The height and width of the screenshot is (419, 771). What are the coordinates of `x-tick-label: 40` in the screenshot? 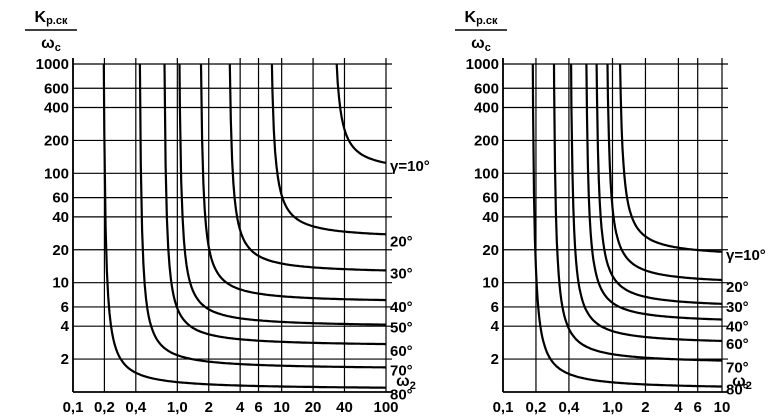 It's located at (344, 407).